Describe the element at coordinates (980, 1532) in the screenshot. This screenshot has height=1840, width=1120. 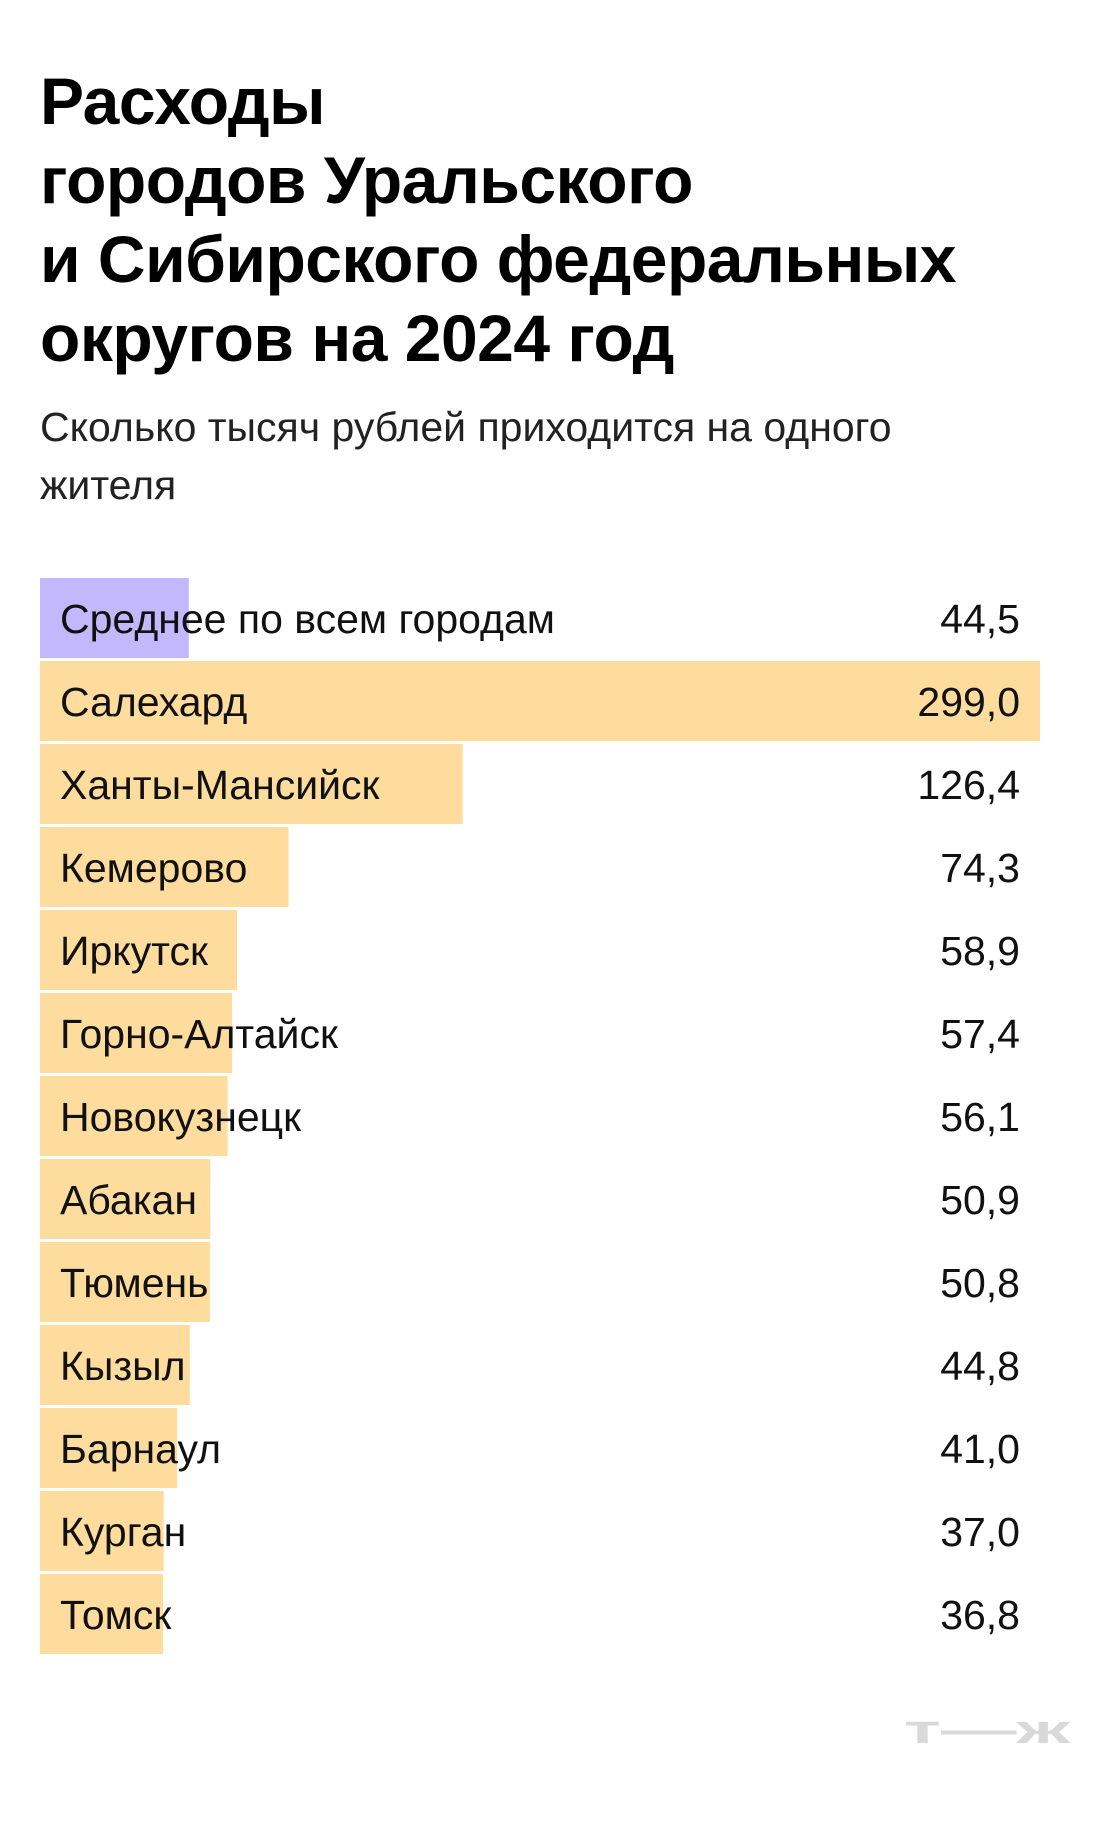
I see `value-label: 37,0` at that location.